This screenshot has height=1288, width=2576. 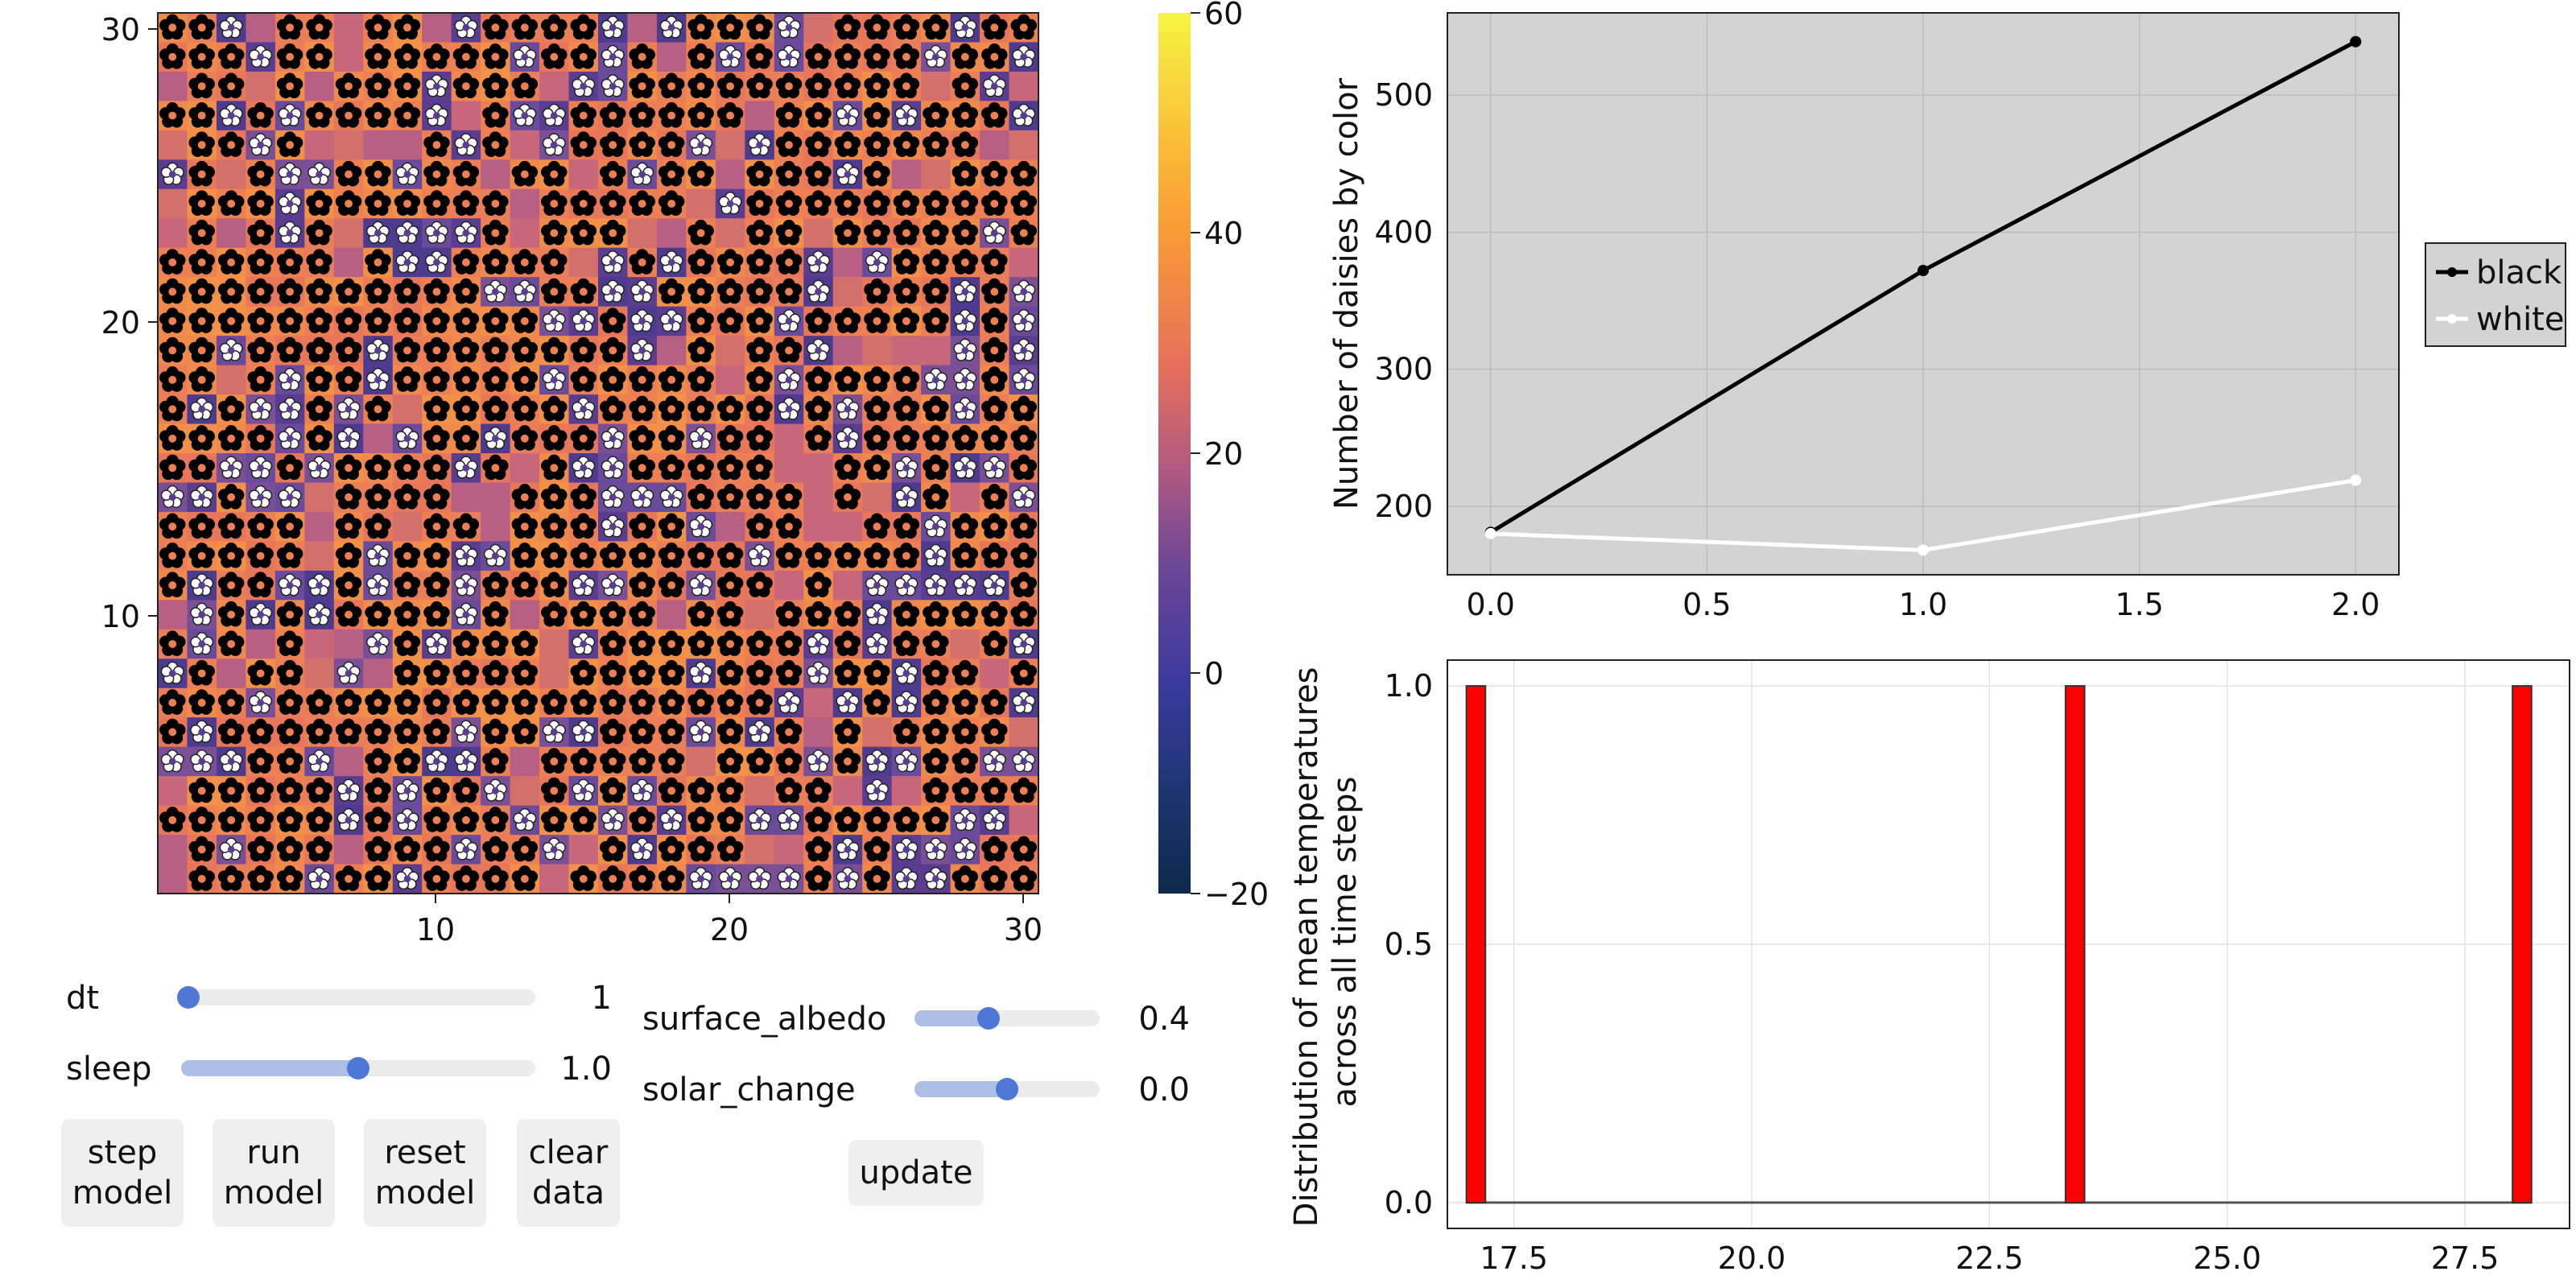 What do you see at coordinates (188, 997) in the screenshot?
I see `dt-slider-knob` at bounding box center [188, 997].